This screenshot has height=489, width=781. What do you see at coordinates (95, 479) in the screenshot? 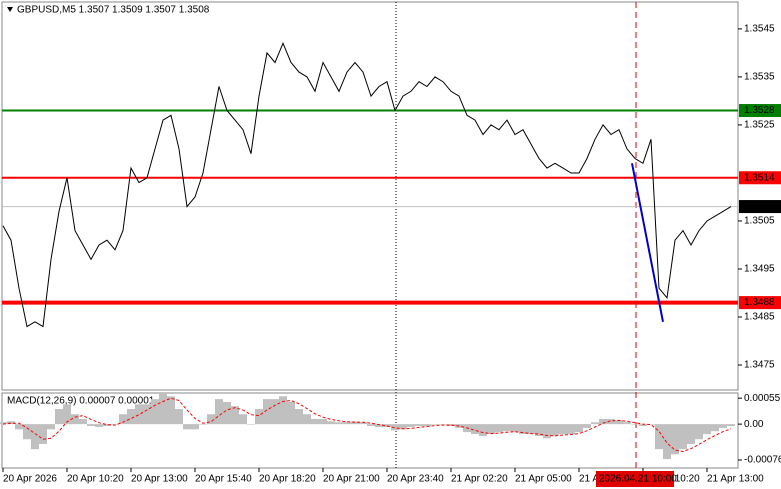
I see `x-tick-label: 20 Apr 10:20` at bounding box center [95, 479].